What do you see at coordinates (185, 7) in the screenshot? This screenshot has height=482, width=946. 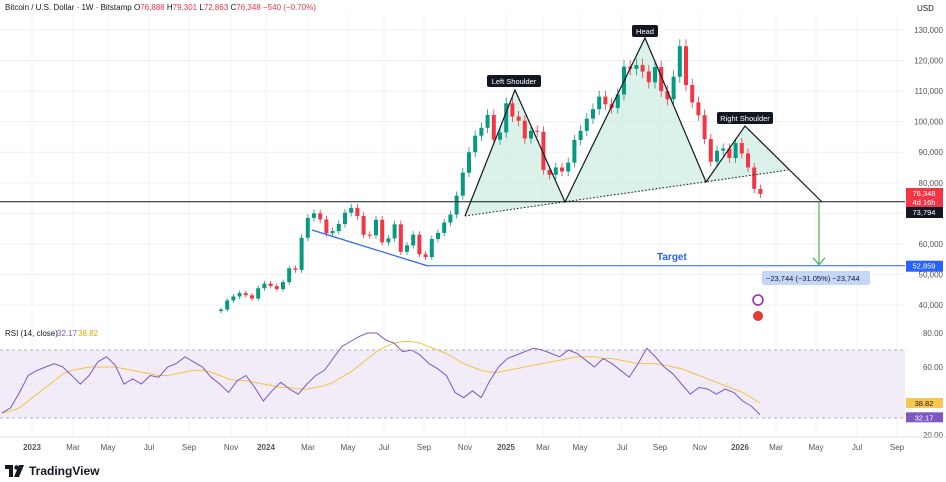 I see `high-value: 79,301` at bounding box center [185, 7].